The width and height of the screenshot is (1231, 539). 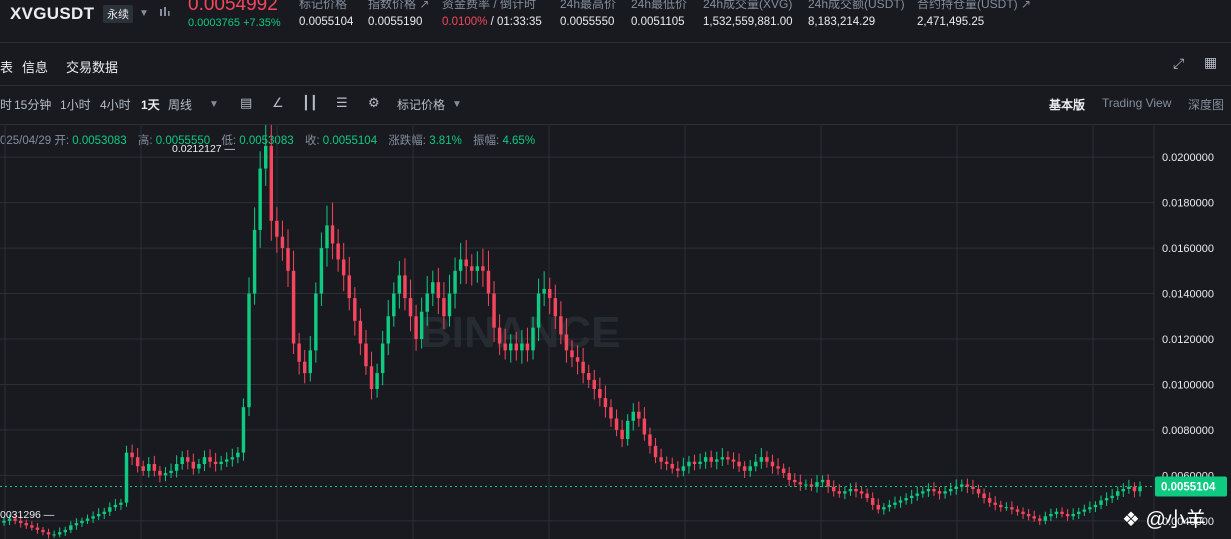 What do you see at coordinates (489, 5) in the screenshot?
I see `funding-rate-label: 资金费率 / 倒计时` at bounding box center [489, 5].